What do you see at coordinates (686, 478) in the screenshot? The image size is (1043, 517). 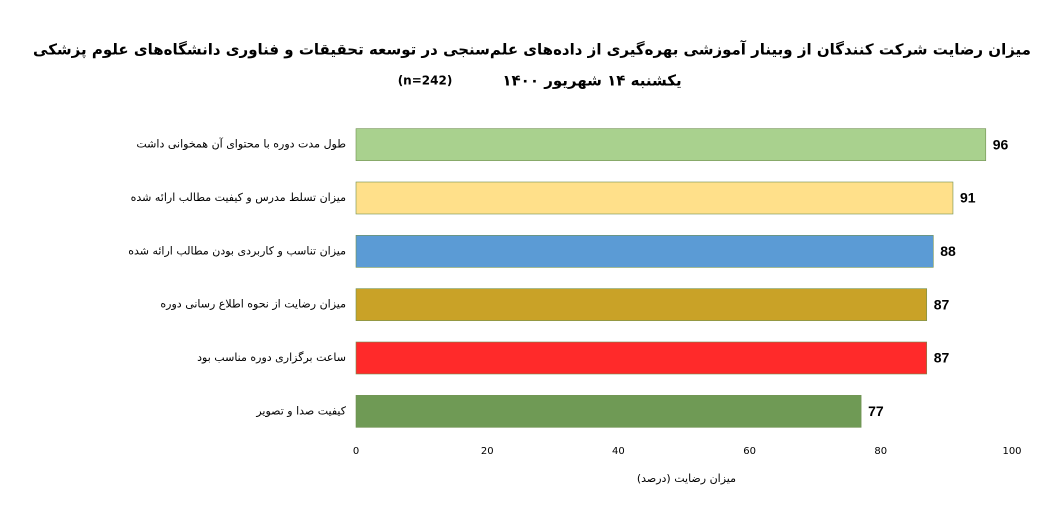 I see `x-axis-label: میزان رضایت (درصد)` at bounding box center [686, 478].